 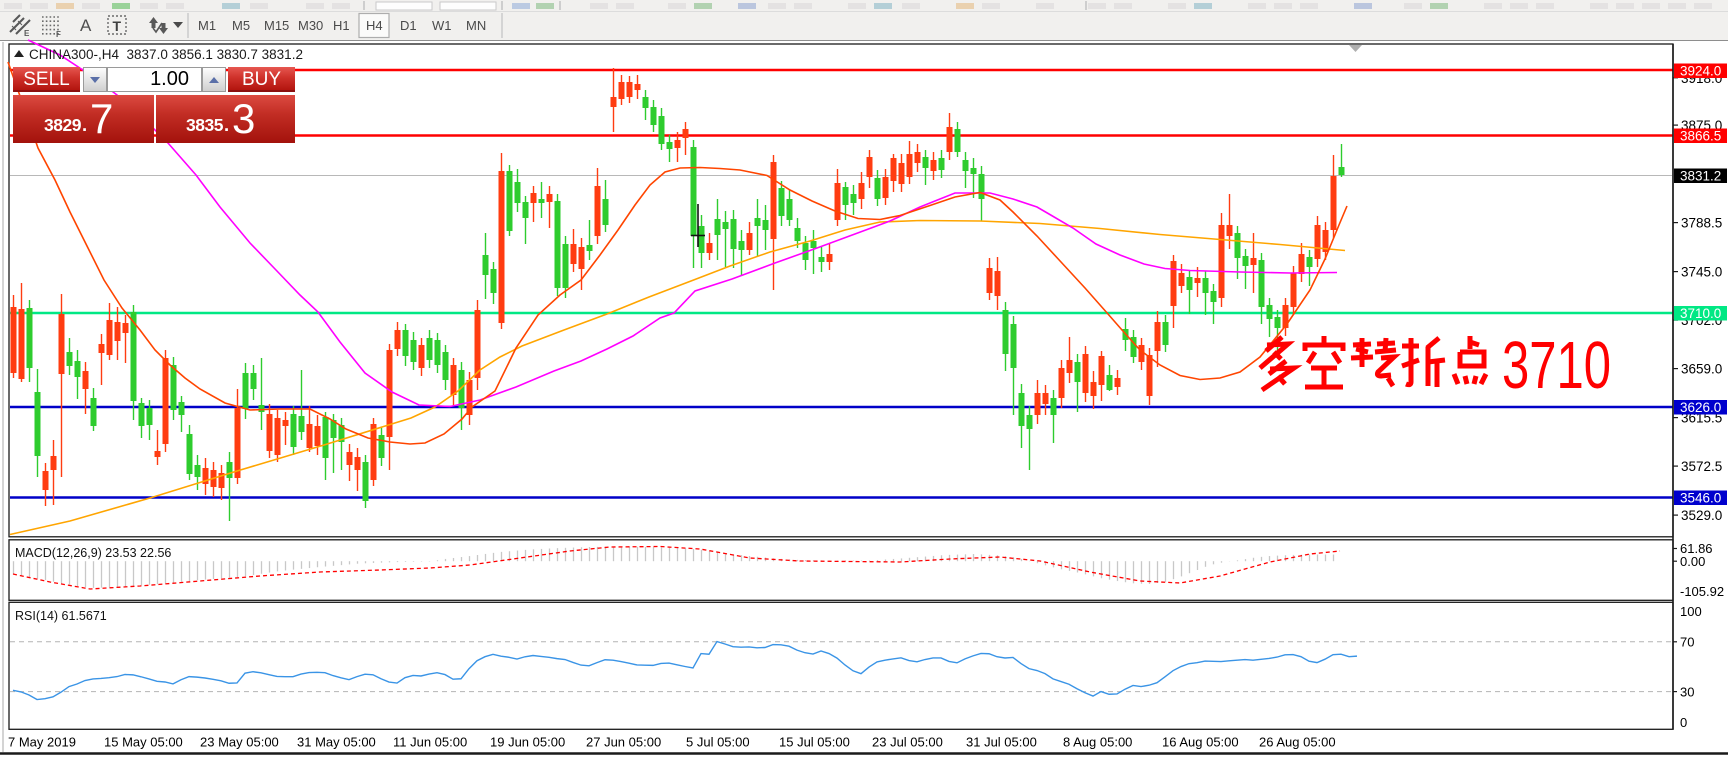 I want to click on svg-text: MN, so click(x=476, y=25).